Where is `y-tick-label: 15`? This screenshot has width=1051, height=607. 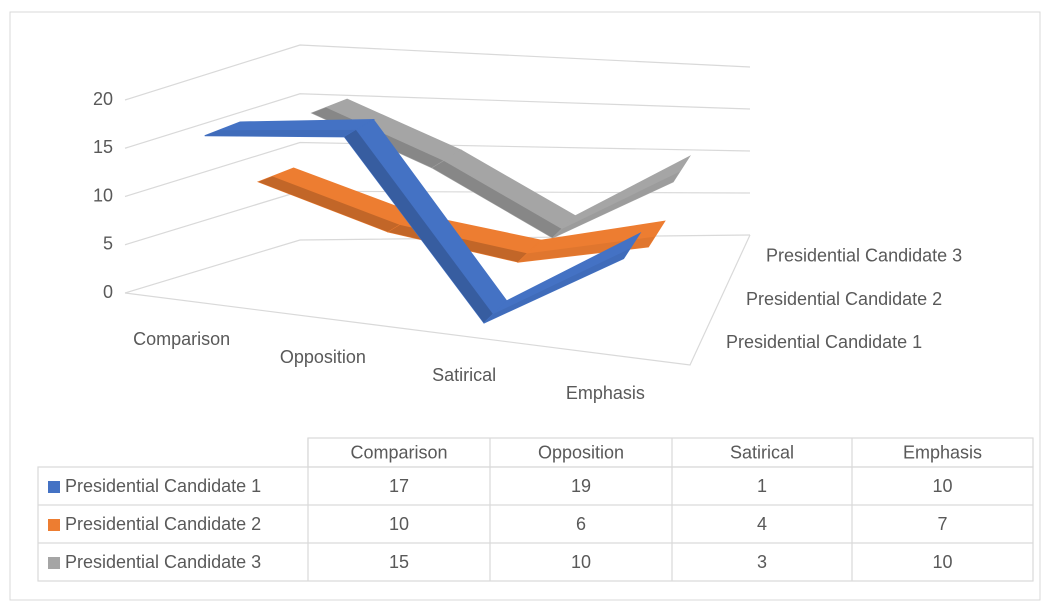 y-tick-label: 15 is located at coordinates (103, 147).